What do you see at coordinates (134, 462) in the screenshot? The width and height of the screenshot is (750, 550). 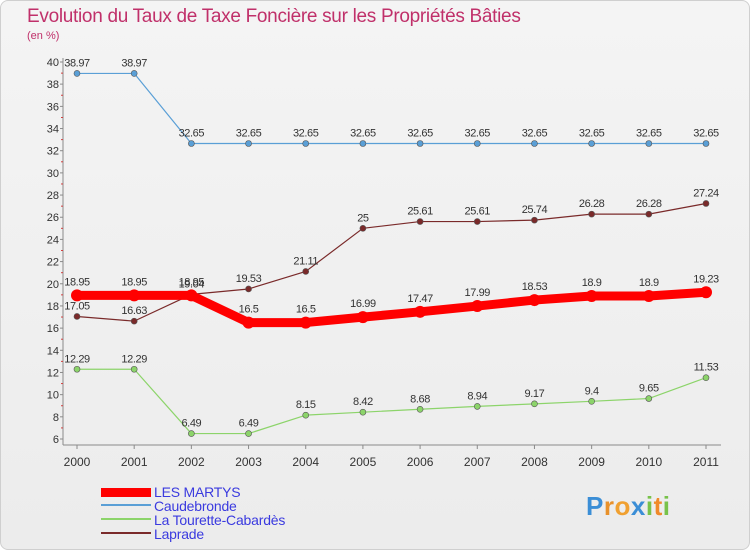 I see `x-tick-label: 2001` at bounding box center [134, 462].